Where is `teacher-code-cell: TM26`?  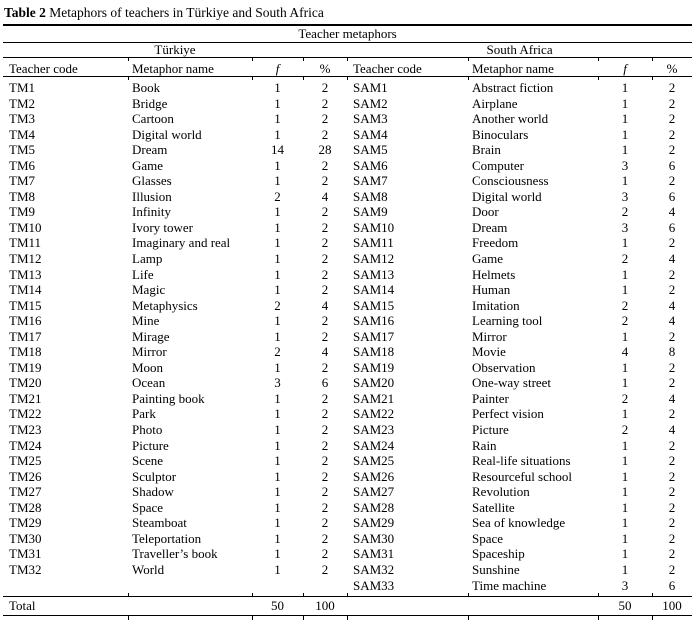 teacher-code-cell: TM26 is located at coordinates (25, 476).